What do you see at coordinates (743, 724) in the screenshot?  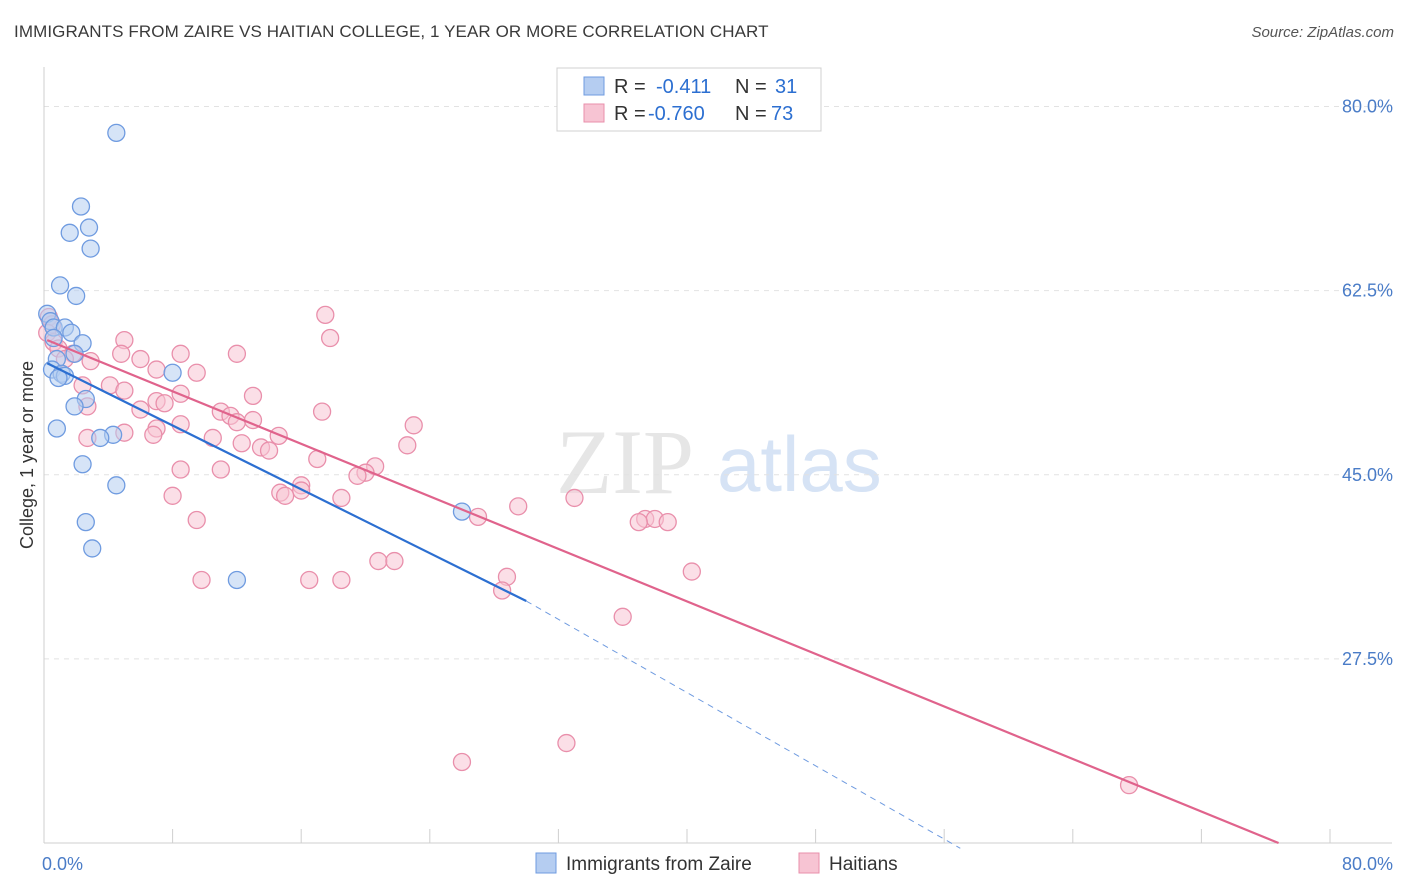 I see `zaire-trend-extension` at bounding box center [743, 724].